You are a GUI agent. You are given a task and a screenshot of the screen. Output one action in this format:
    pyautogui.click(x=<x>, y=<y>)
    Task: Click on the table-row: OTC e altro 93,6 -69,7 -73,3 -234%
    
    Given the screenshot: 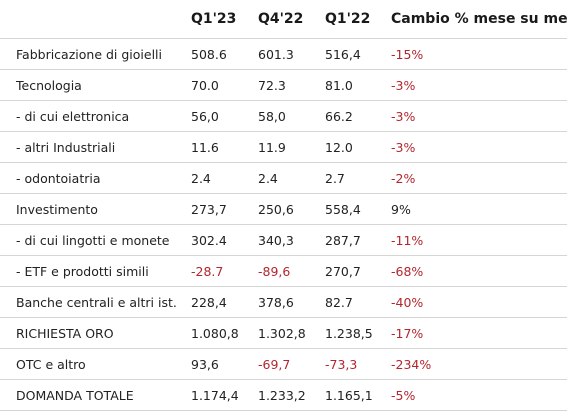 What is the action you would take?
    pyautogui.click(x=283, y=364)
    